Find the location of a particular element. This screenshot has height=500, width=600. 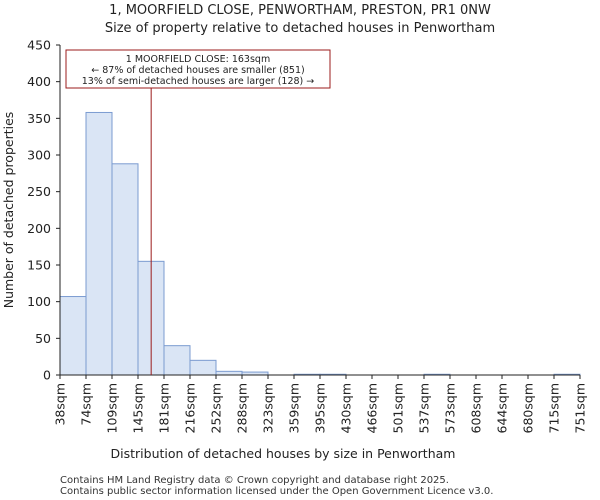

x-tick-label: 74sqm is located at coordinates (86, 404).